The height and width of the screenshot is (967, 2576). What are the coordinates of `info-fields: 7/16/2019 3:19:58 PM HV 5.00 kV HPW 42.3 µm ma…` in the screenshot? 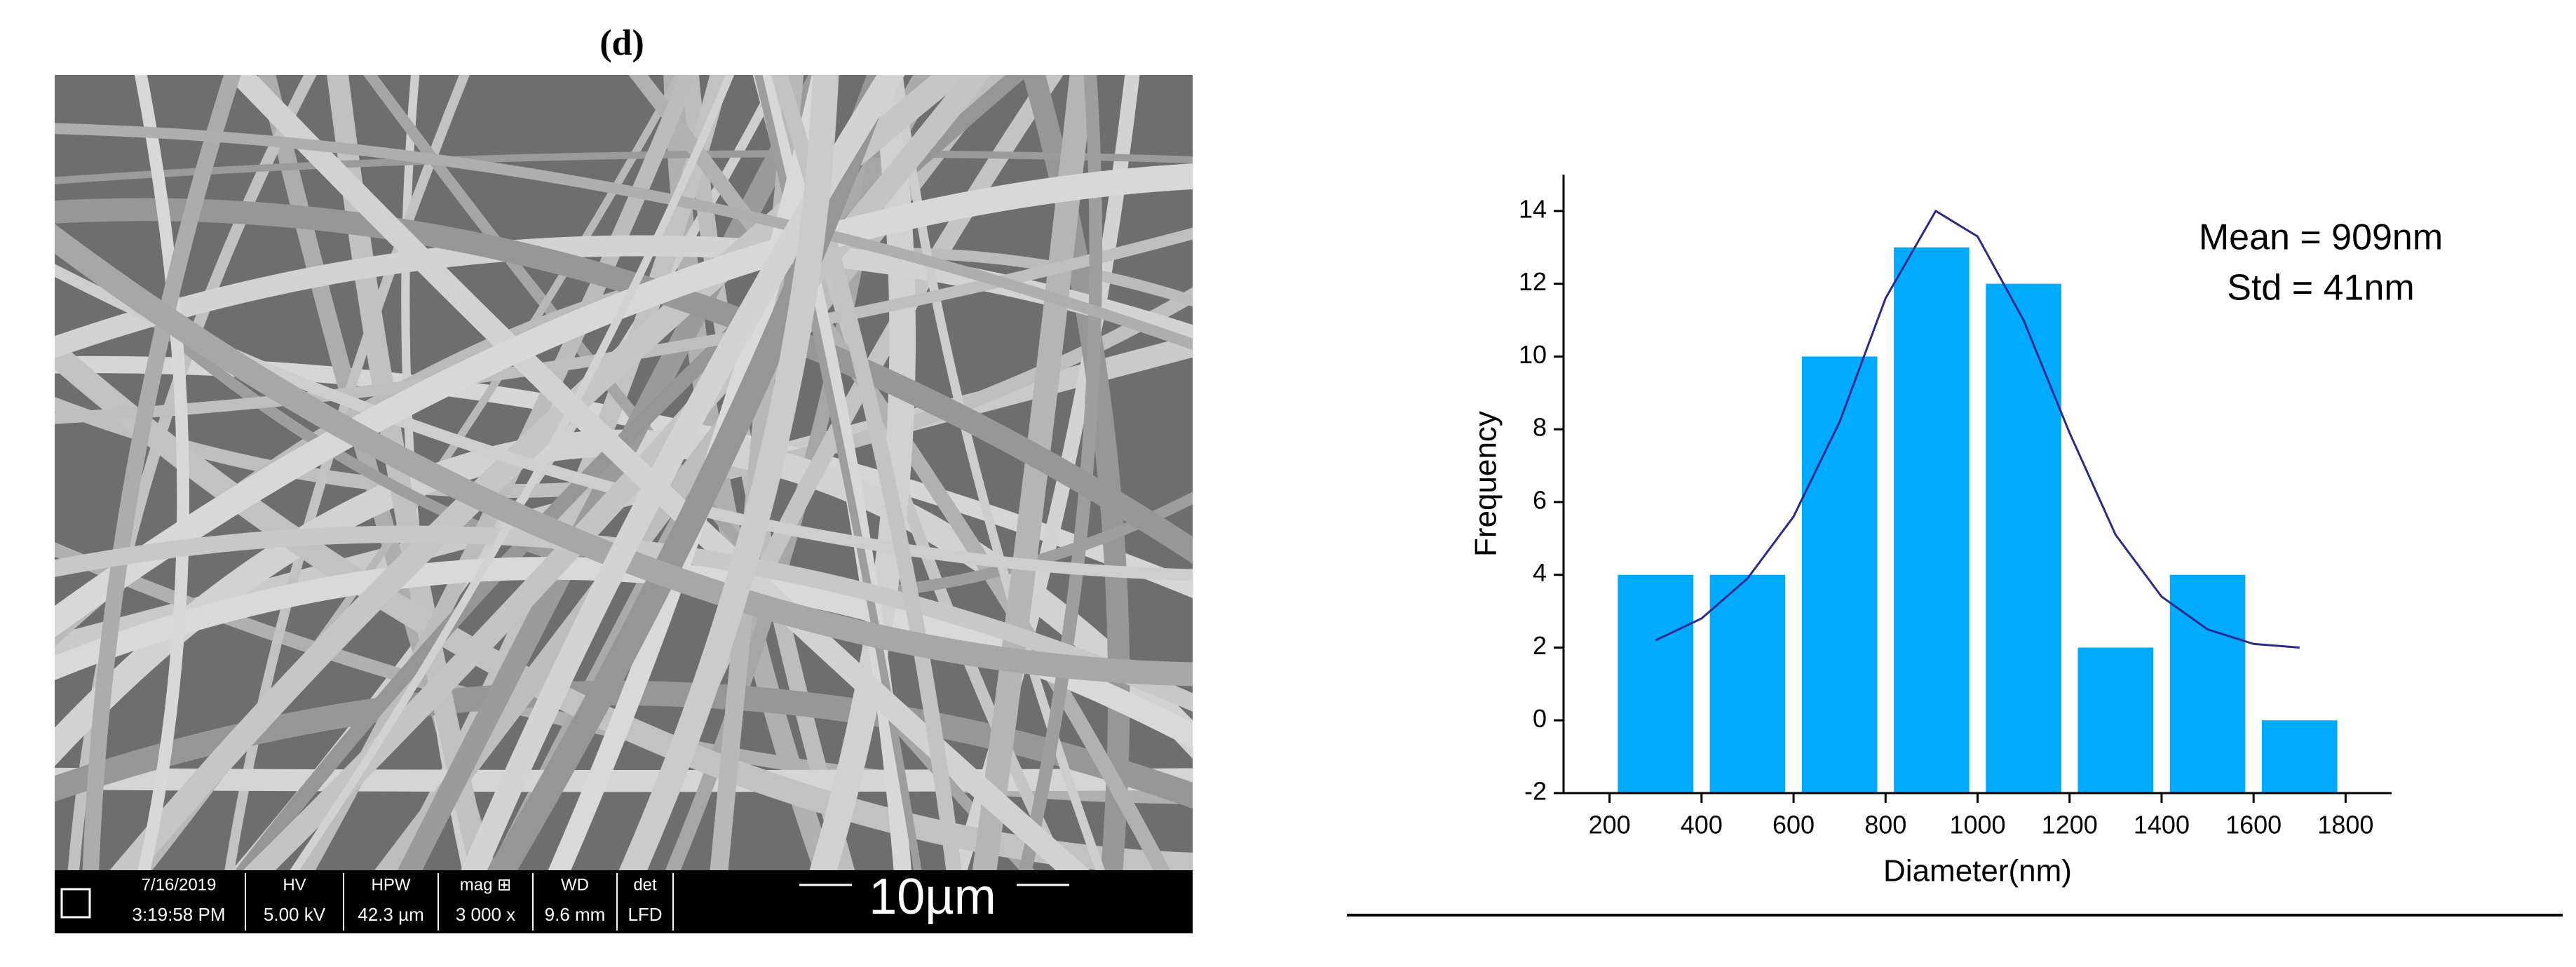 It's located at (367, 902).